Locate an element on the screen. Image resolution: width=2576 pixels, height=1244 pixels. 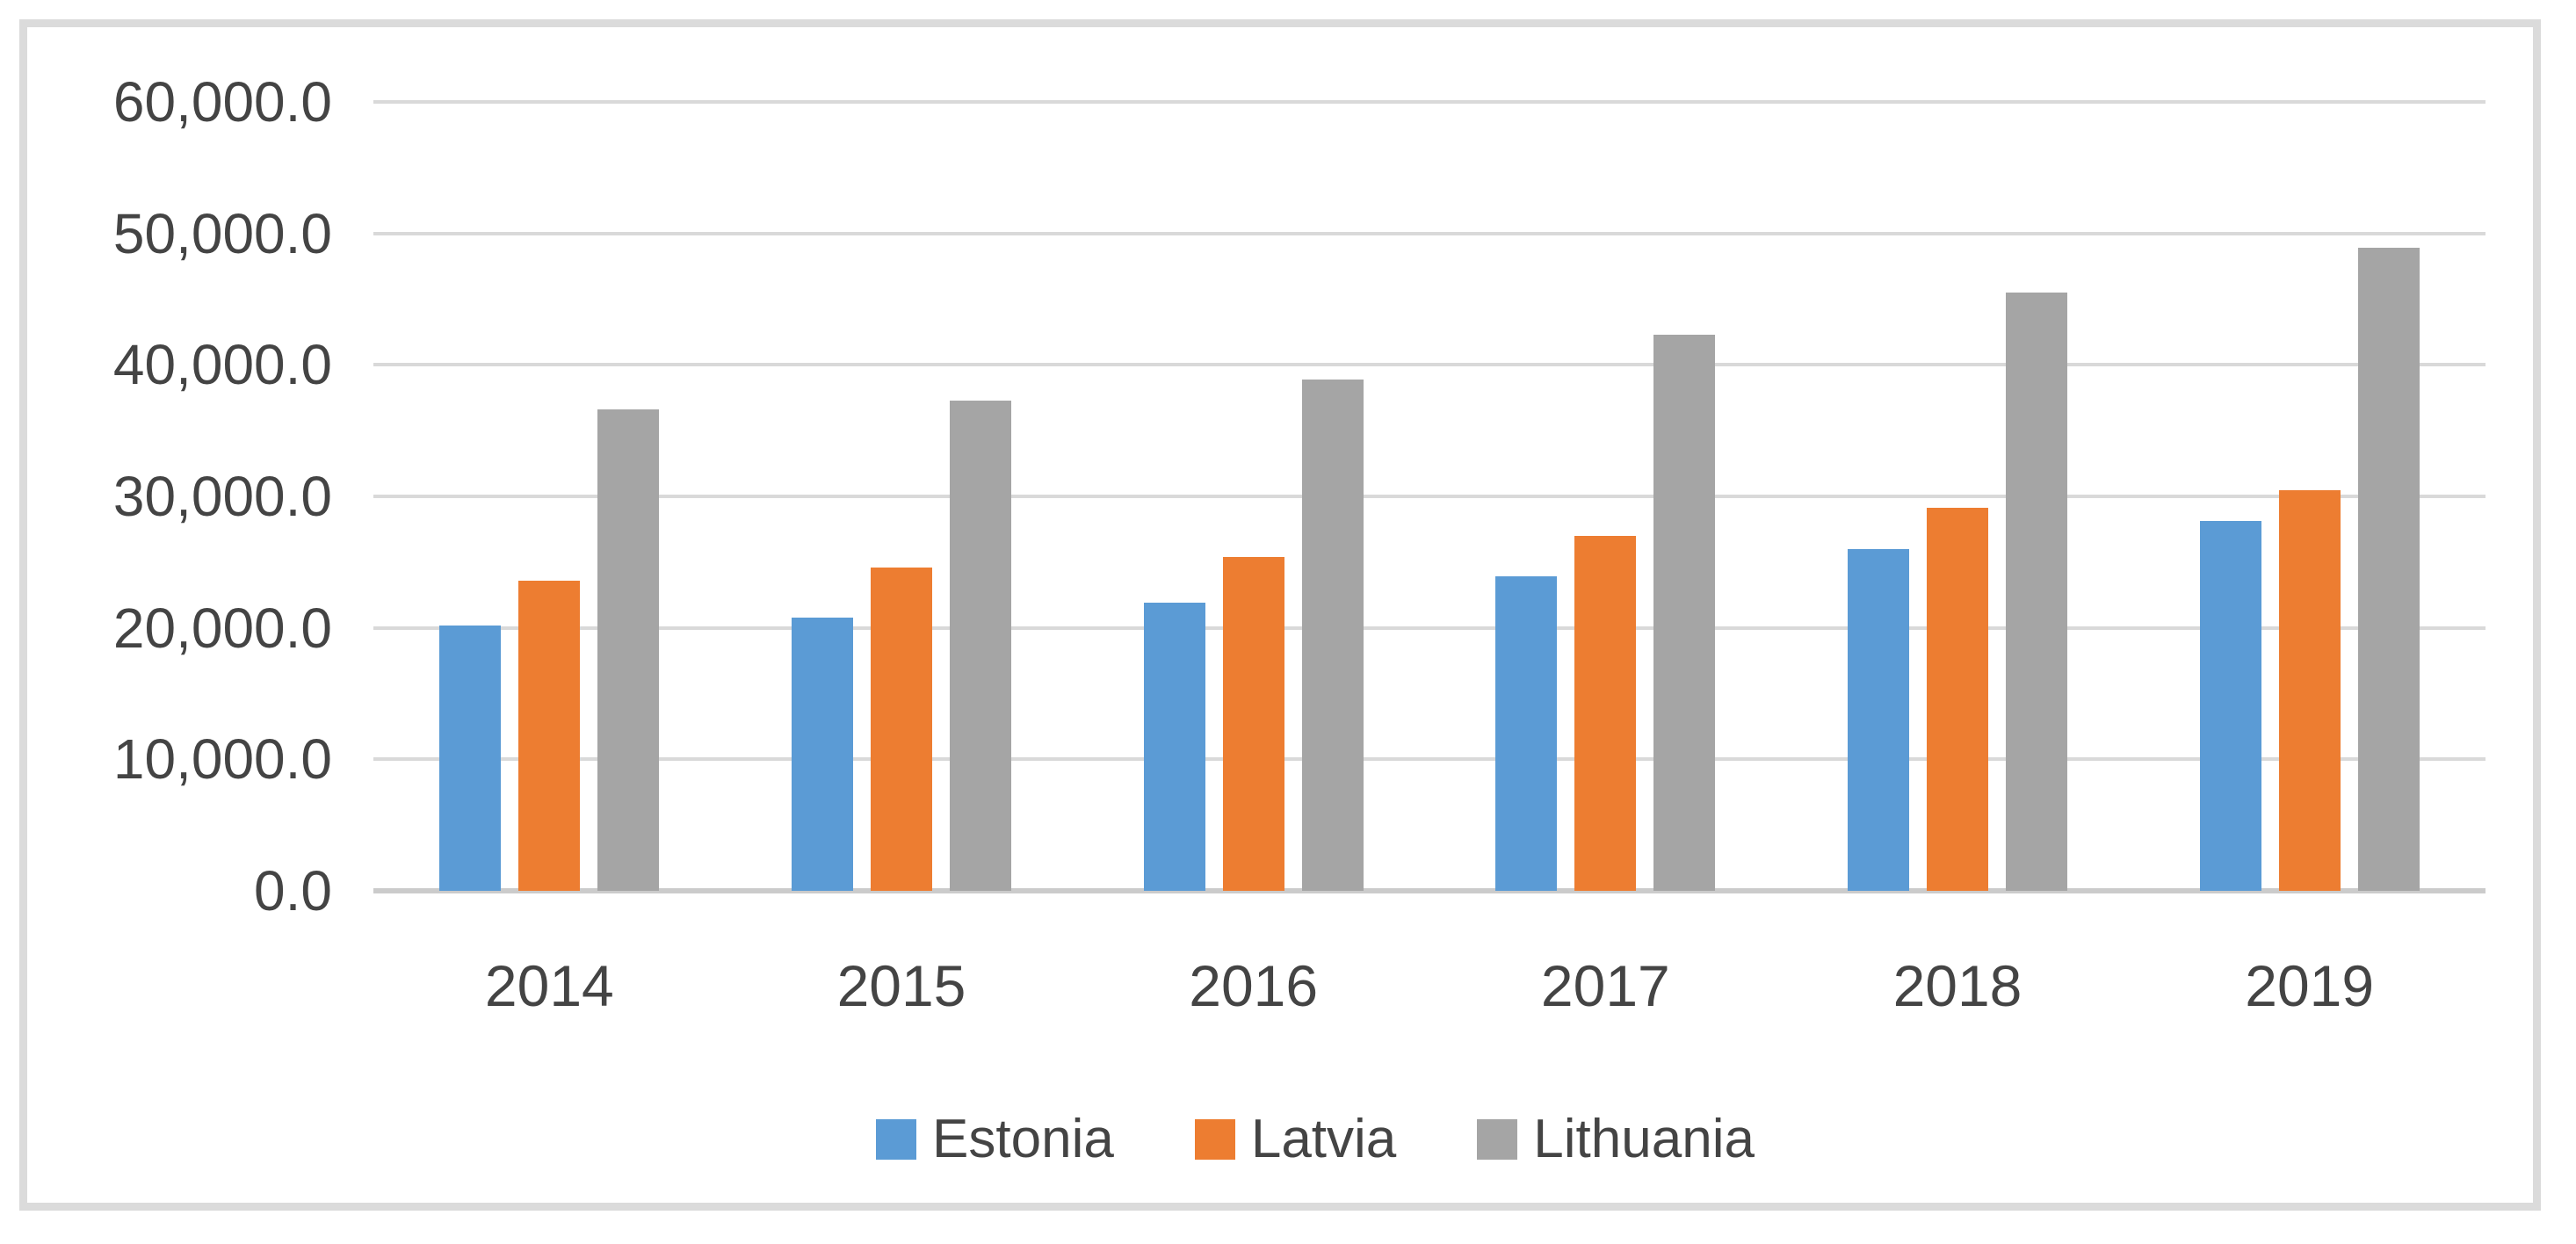
bar-latvia-2016 is located at coordinates (1253, 723).